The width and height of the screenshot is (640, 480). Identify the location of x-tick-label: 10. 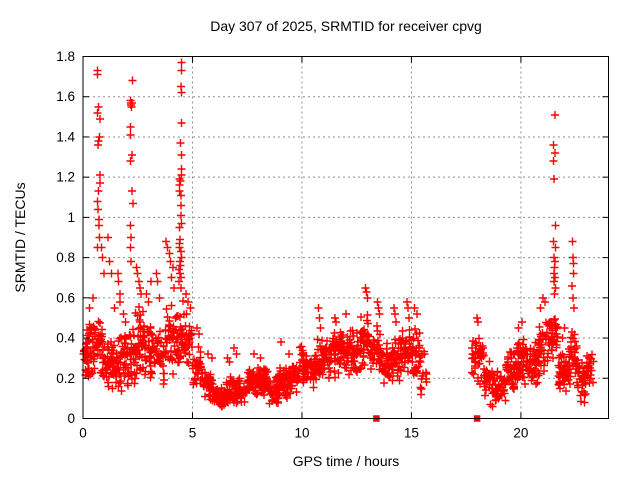
(301, 433).